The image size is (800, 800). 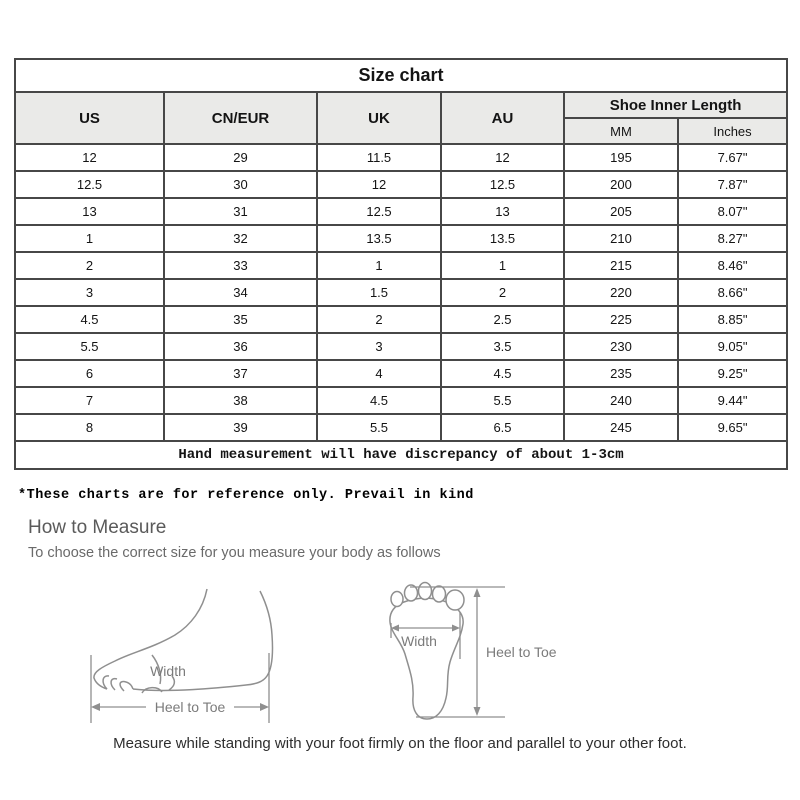 I want to click on size-row: 4.5 35 2 2.5 225 8.85", so click(x=401, y=319).